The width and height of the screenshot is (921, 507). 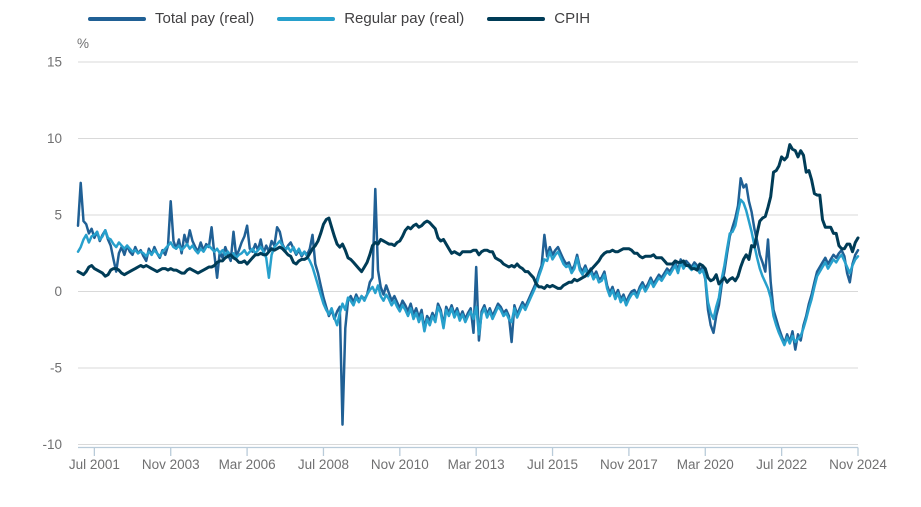 What do you see at coordinates (705, 464) in the screenshot?
I see `x-tick-label: Mar 2020` at bounding box center [705, 464].